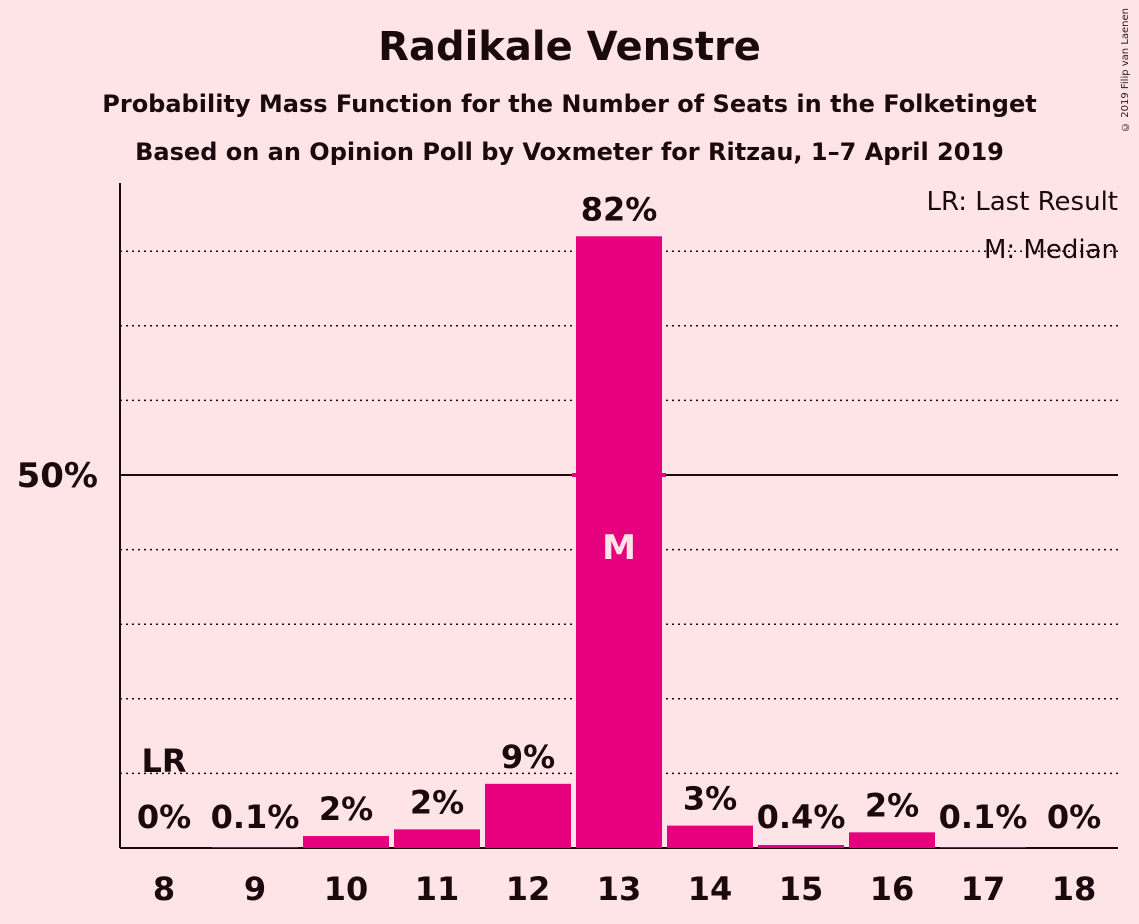  What do you see at coordinates (437, 802) in the screenshot?
I see `data-label-11: 2%` at bounding box center [437, 802].